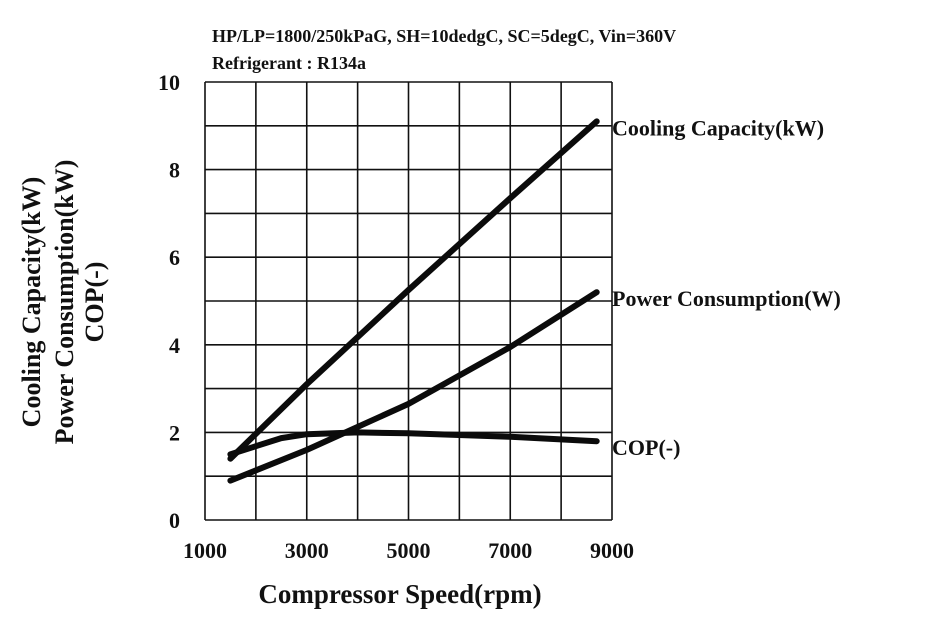  I want to click on y-tick-label: 10, so click(169, 82).